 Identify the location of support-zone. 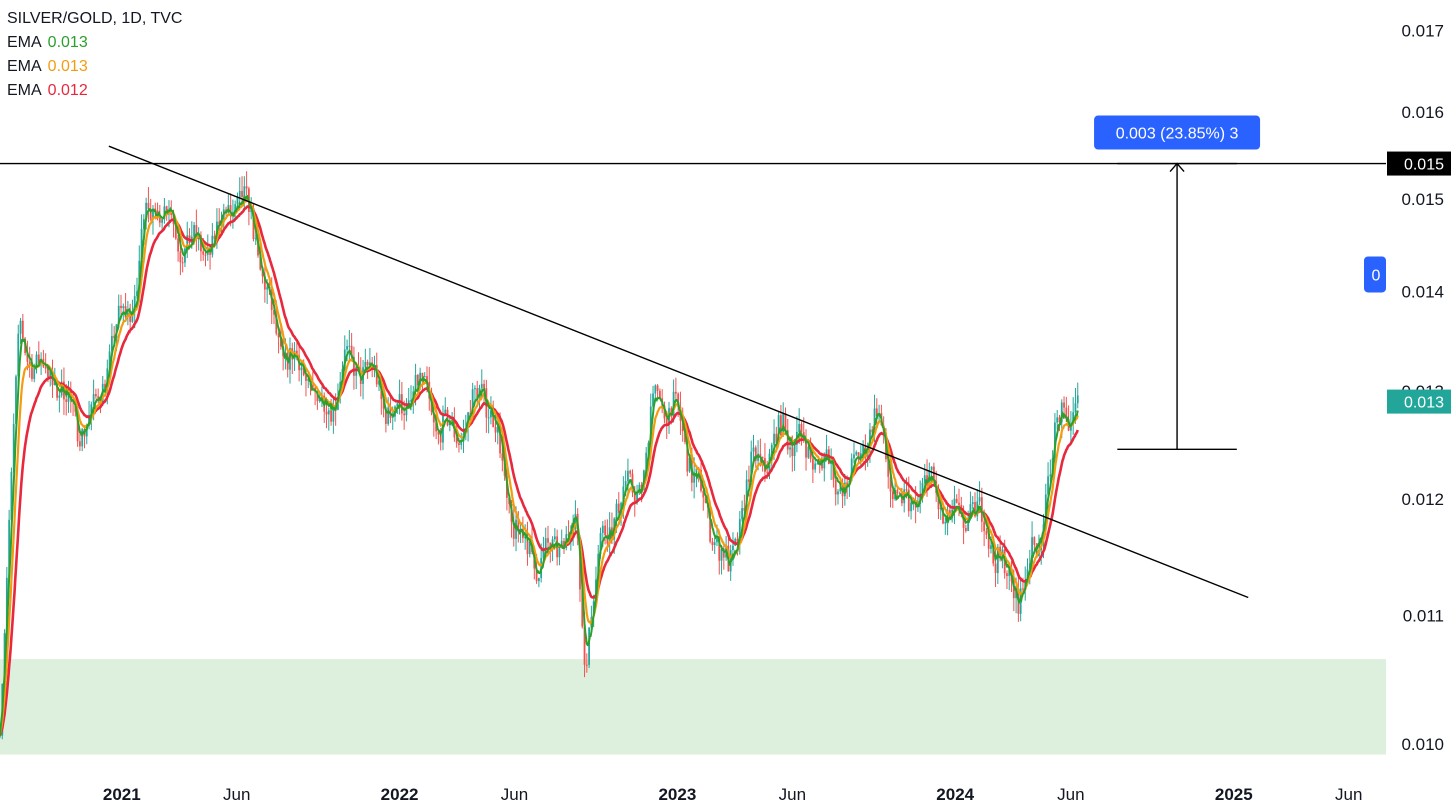
(693, 707).